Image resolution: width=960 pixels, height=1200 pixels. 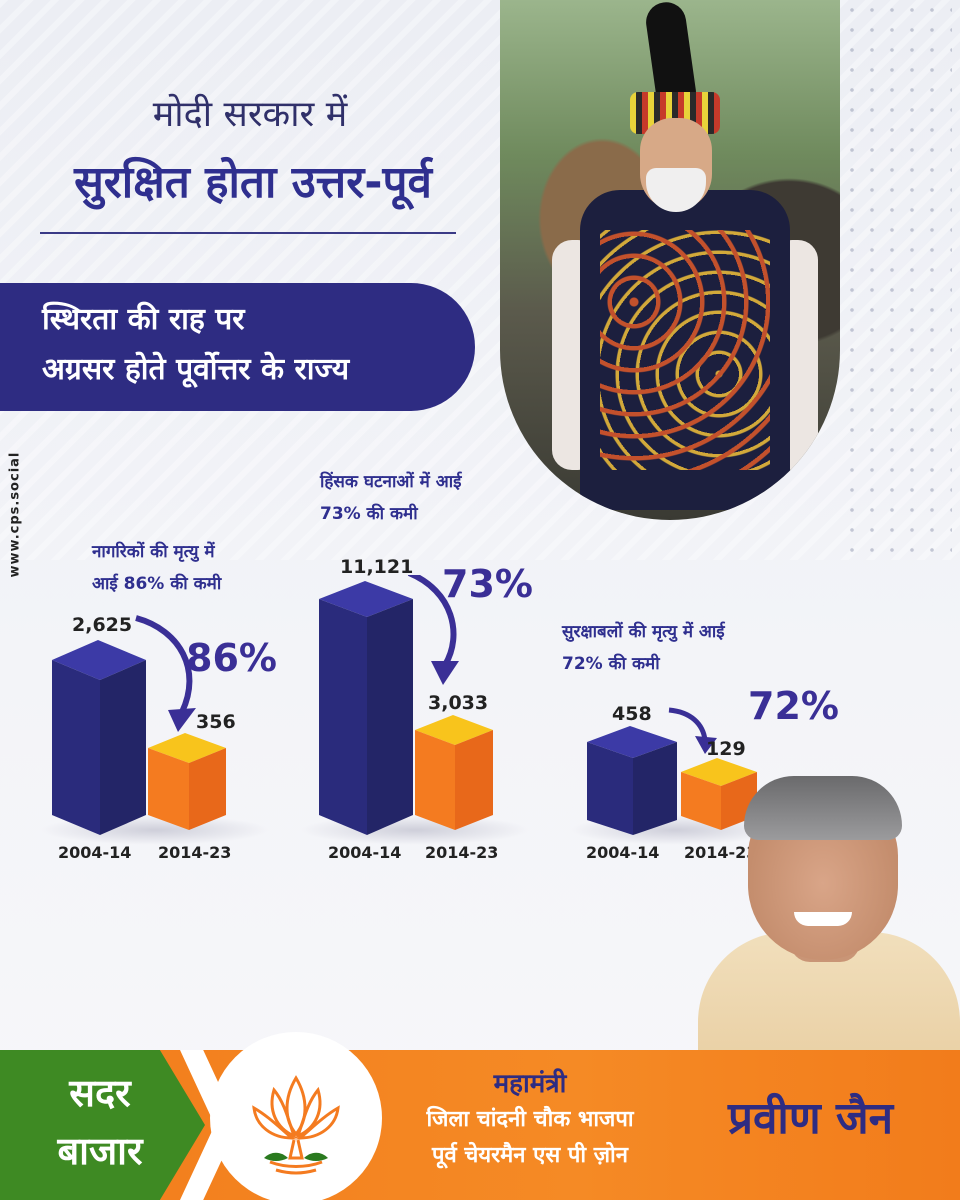 I want to click on chart-2-arrow, so click(x=432, y=621).